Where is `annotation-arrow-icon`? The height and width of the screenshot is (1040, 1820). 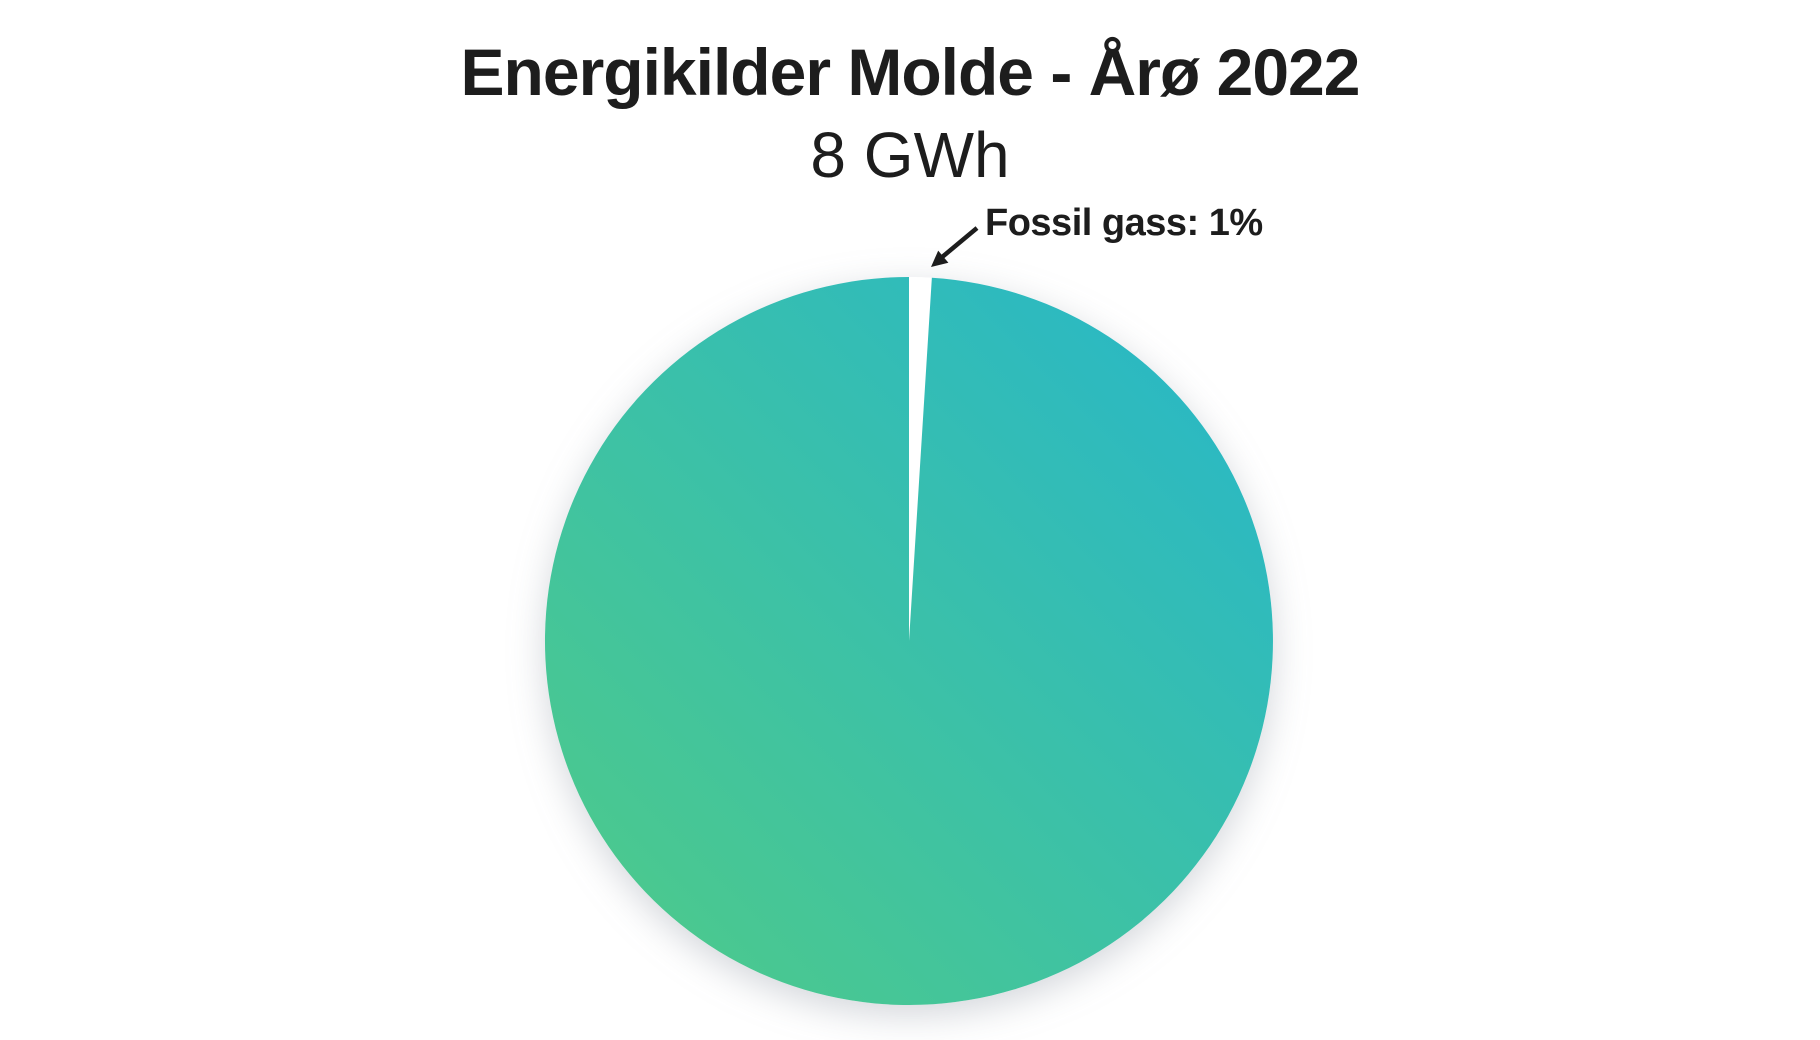
annotation-arrow-icon is located at coordinates (955, 246).